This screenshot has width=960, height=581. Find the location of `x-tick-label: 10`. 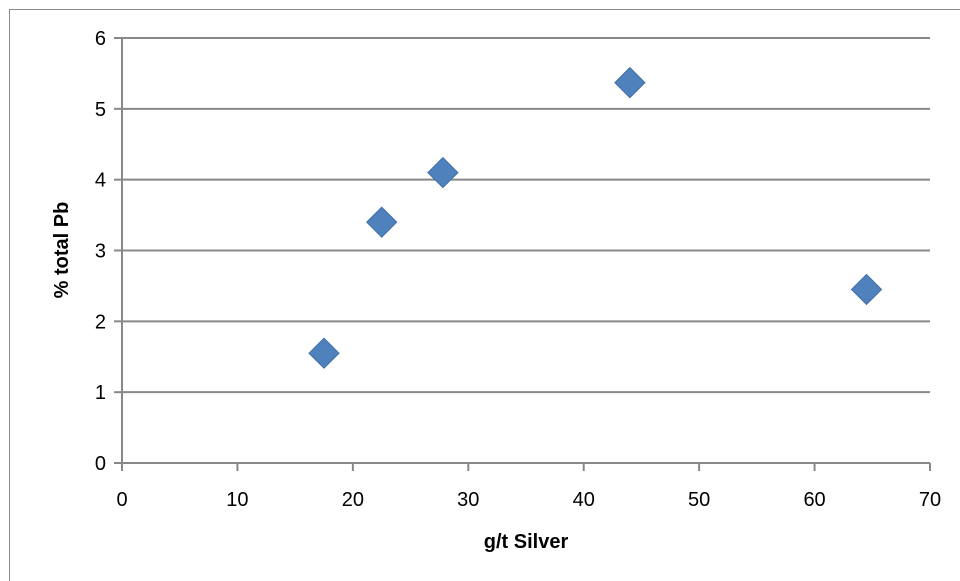

x-tick-label: 10 is located at coordinates (237, 500).